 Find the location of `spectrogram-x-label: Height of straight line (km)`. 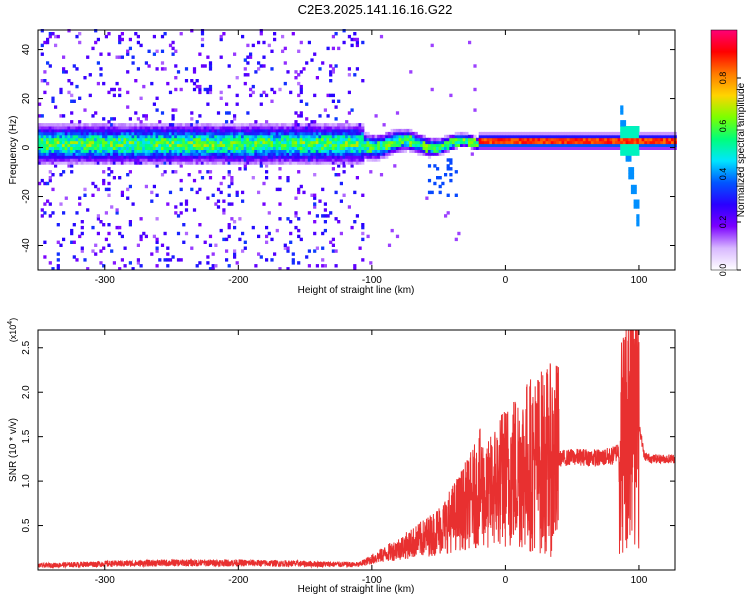

spectrogram-x-label: Height of straight line (km) is located at coordinates (356, 290).